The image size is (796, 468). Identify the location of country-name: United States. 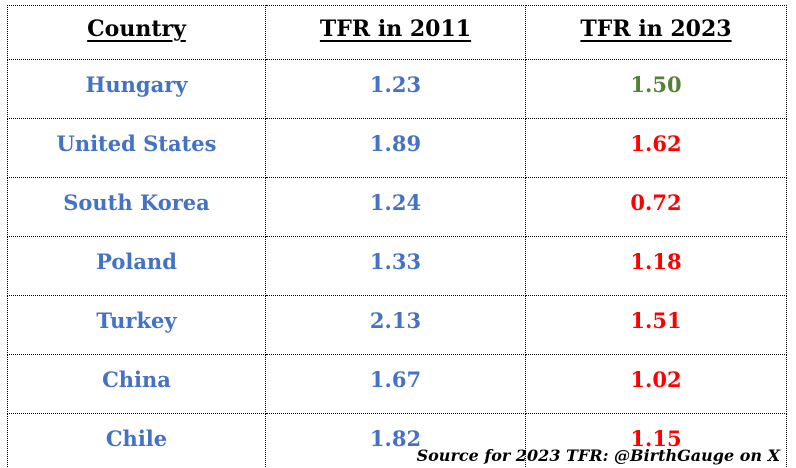
(136, 148).